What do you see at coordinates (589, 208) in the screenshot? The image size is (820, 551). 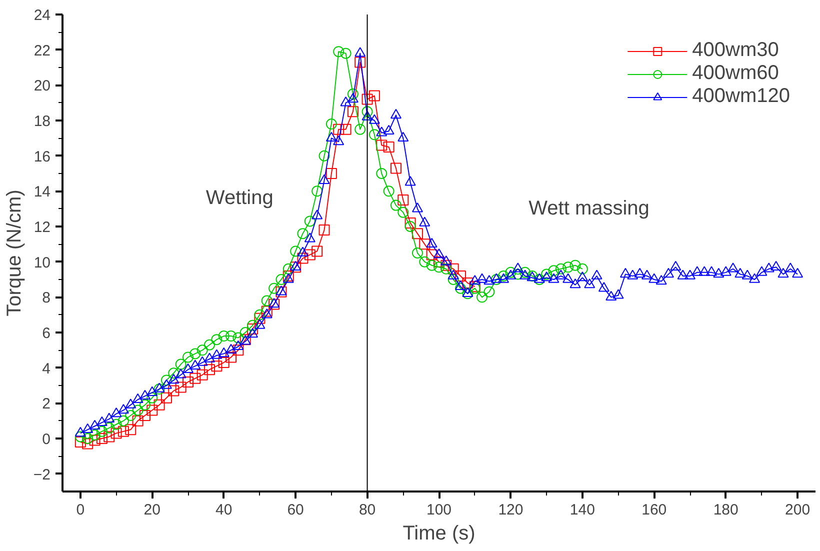 I see `annotation: Wett massing` at bounding box center [589, 208].